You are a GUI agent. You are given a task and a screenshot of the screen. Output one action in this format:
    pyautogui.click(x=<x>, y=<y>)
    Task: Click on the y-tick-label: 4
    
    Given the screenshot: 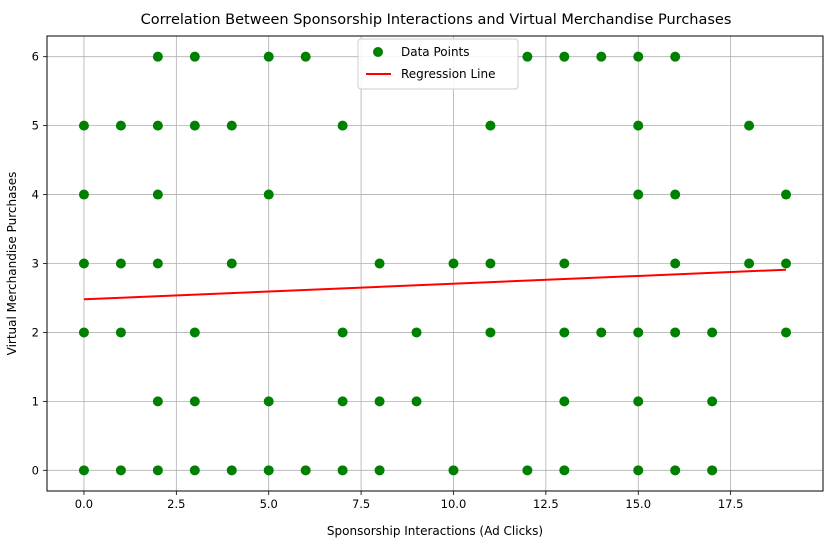 What is the action you would take?
    pyautogui.click(x=35, y=195)
    